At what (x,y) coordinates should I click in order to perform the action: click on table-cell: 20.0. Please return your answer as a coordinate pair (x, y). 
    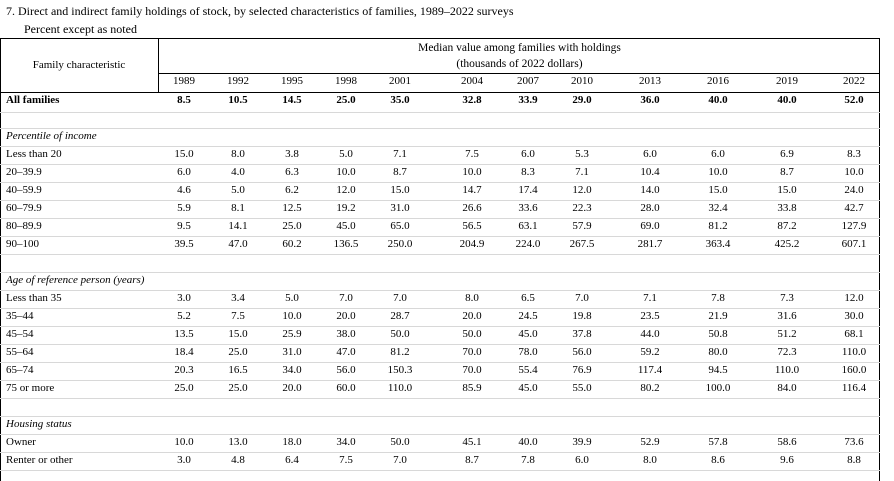
    Looking at the image, I should click on (292, 388).